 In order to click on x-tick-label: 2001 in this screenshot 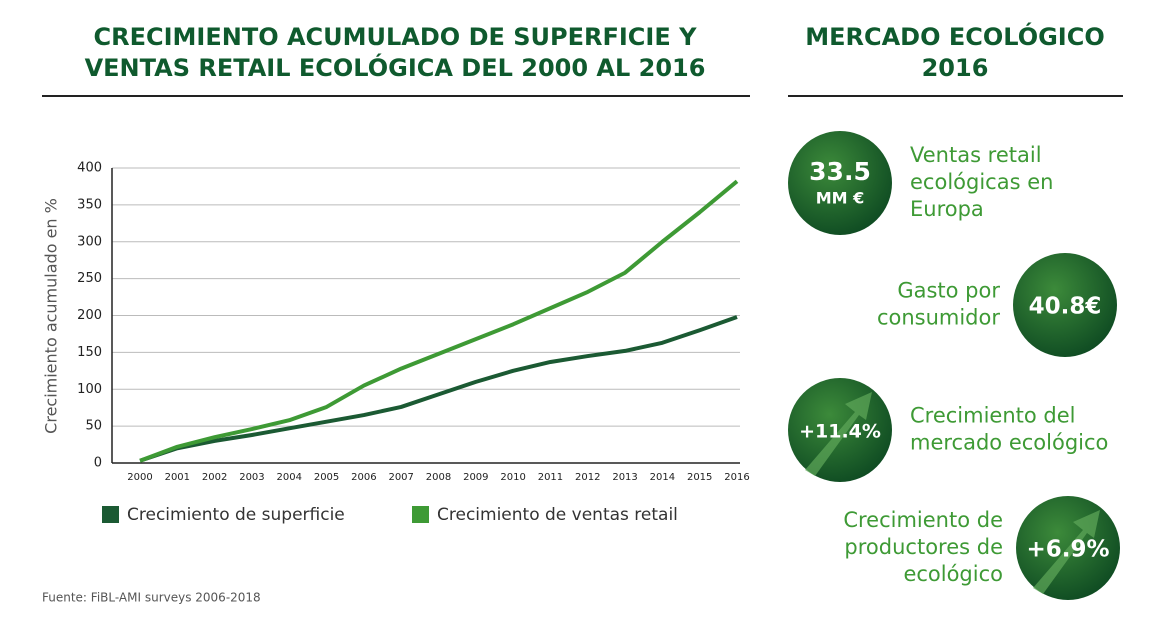, I will do `click(177, 477)`.